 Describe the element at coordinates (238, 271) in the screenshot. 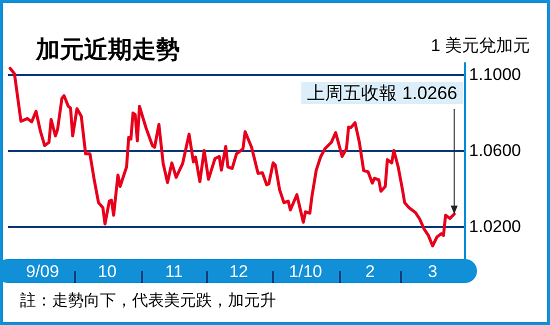

I see `x-tick-label: 12` at that location.